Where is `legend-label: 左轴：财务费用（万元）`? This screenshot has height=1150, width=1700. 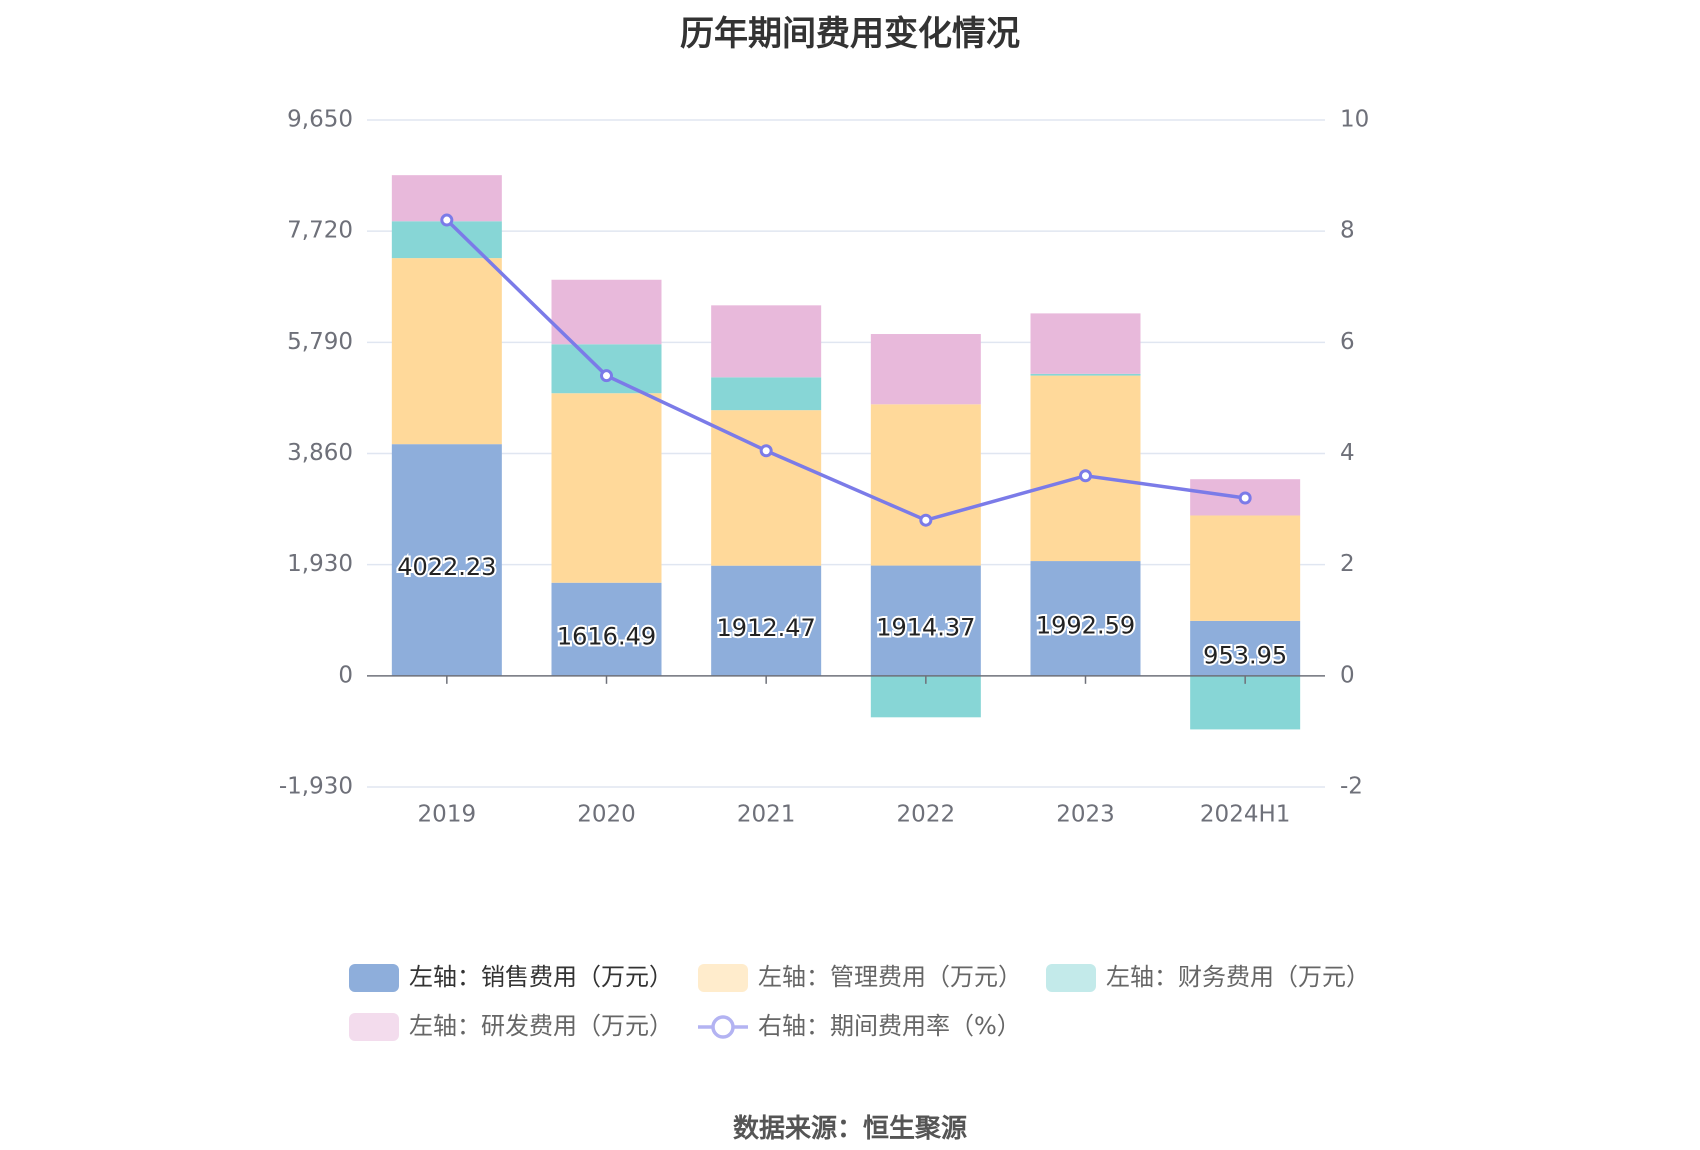
legend-label: 左轴：财务费用（万元） is located at coordinates (1238, 977).